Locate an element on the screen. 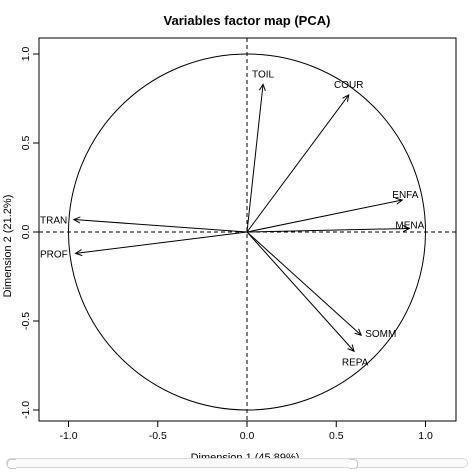 This screenshot has width=474, height=474. variable-label-somm: SOMM is located at coordinates (380, 334).